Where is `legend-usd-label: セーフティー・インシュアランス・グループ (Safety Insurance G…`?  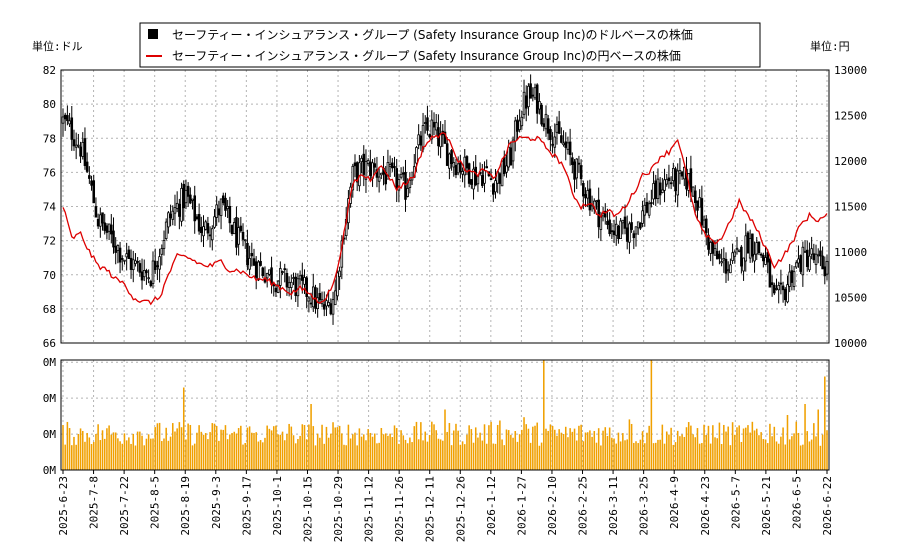 legend-usd-label: セーフティー・インシュアランス・グループ (Safety Insurance G… is located at coordinates (432, 34).